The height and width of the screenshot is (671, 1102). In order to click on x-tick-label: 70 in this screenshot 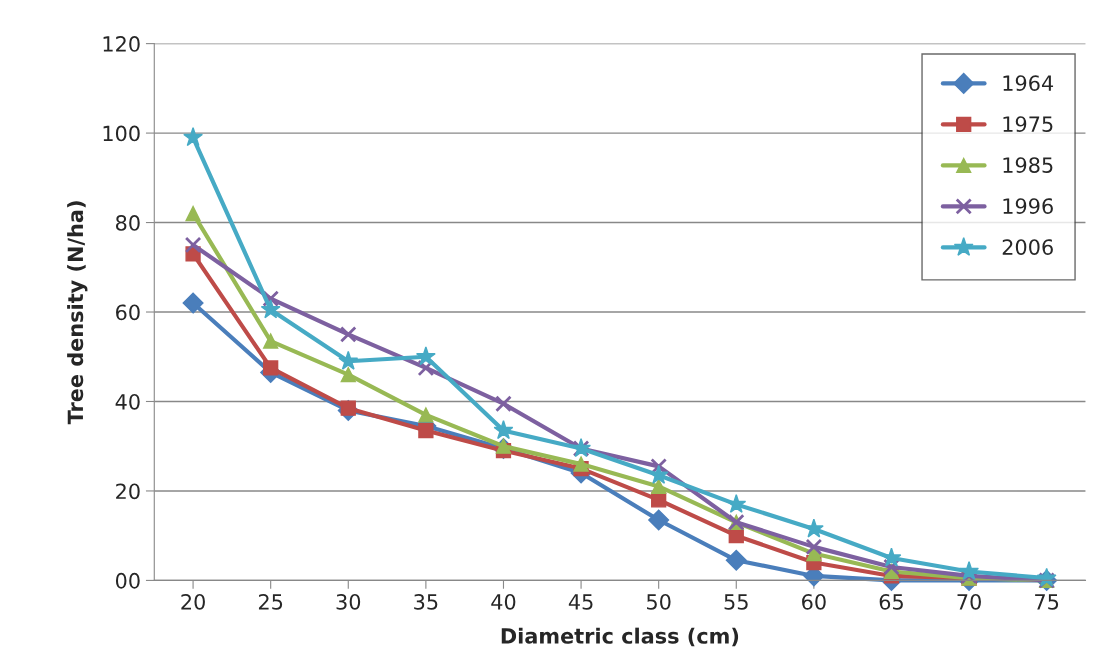, I will do `click(969, 601)`.